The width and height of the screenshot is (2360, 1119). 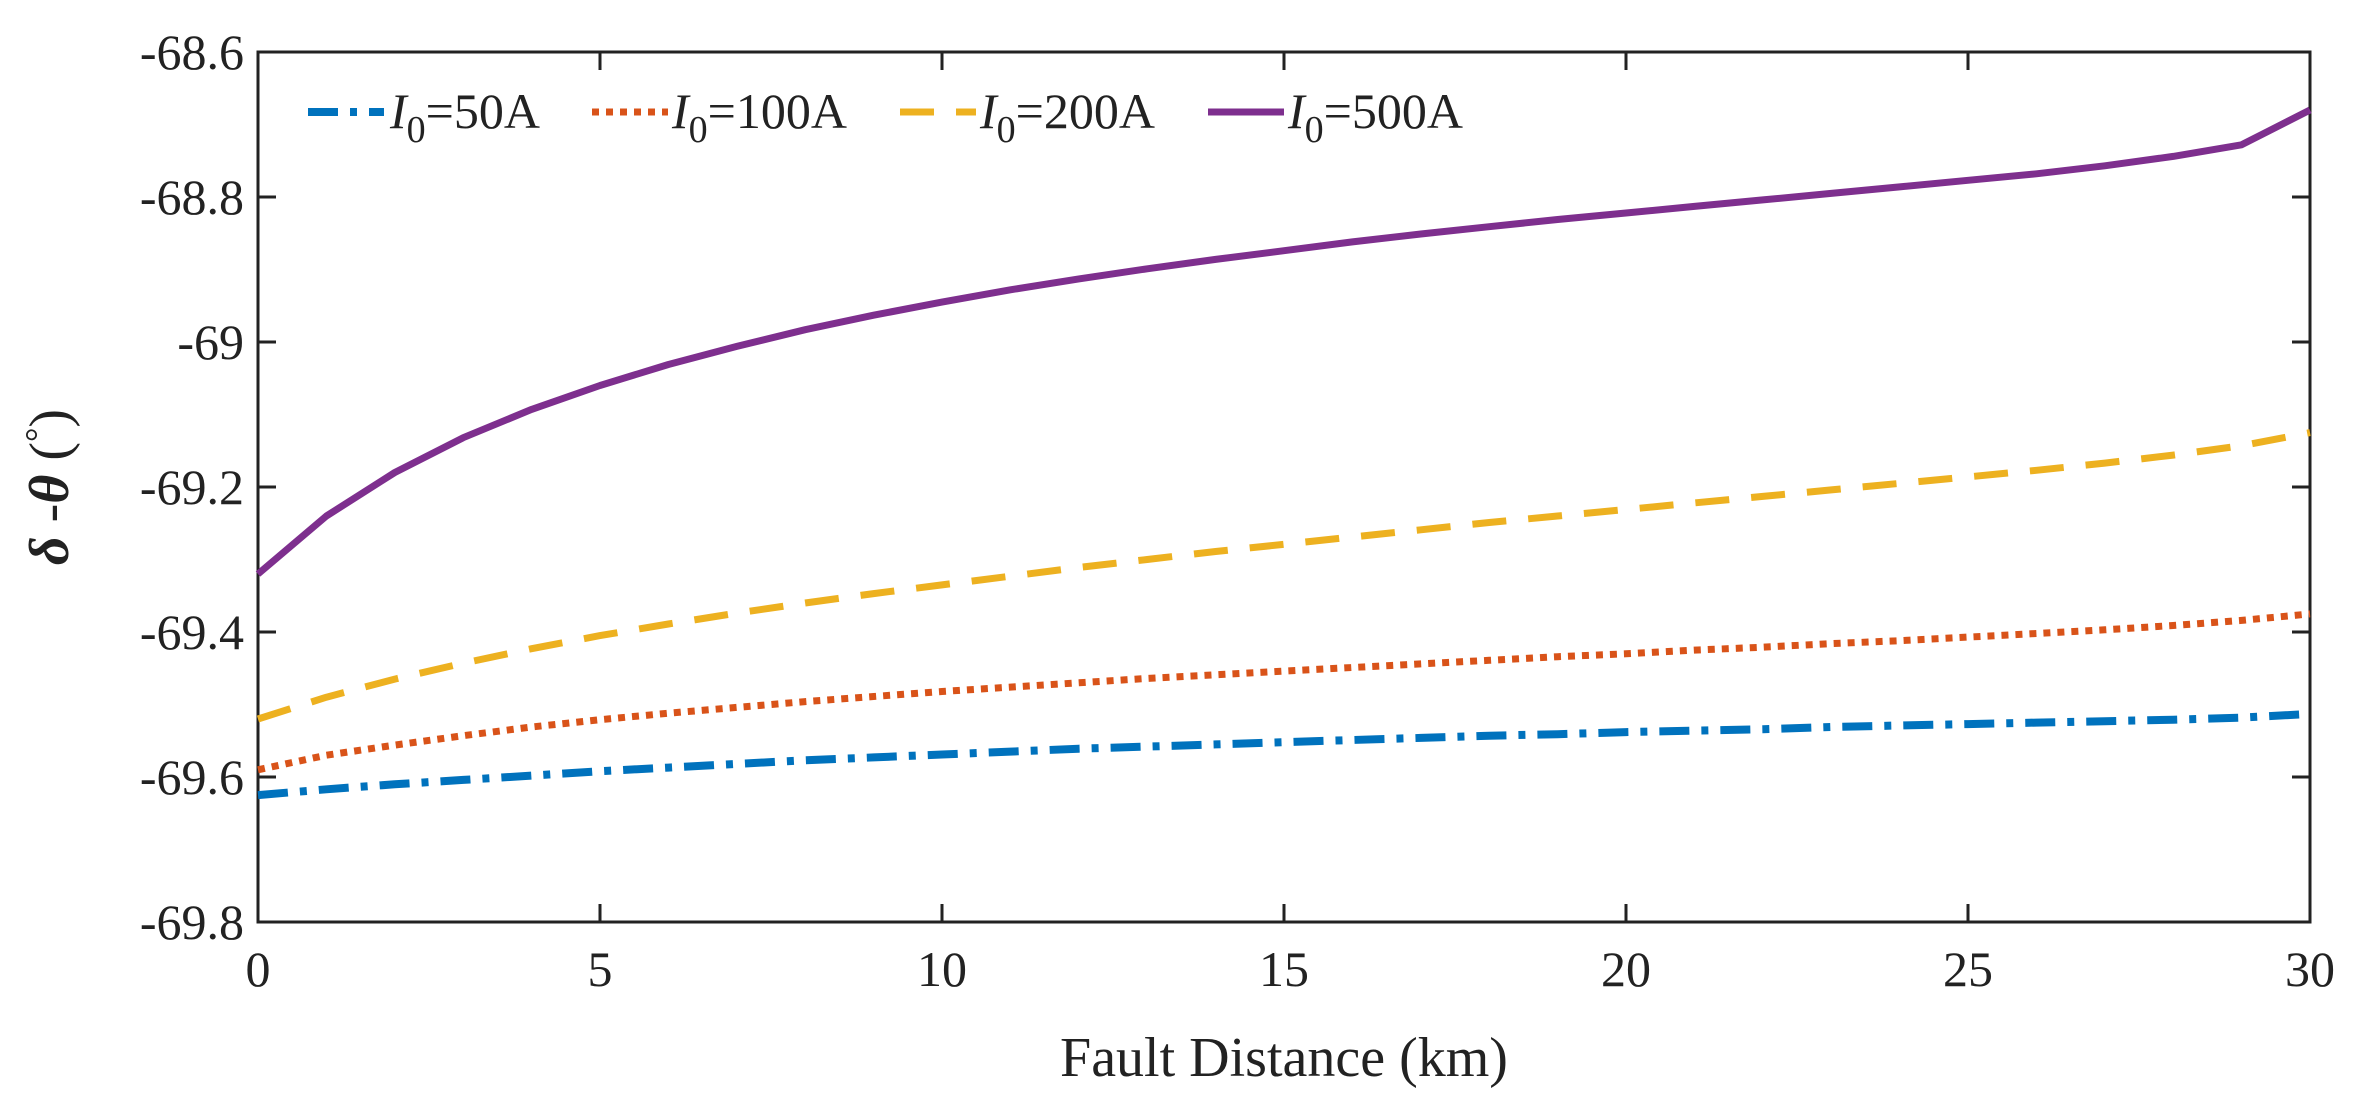 I want to click on x-tick-label: 25, so click(x=1968, y=969).